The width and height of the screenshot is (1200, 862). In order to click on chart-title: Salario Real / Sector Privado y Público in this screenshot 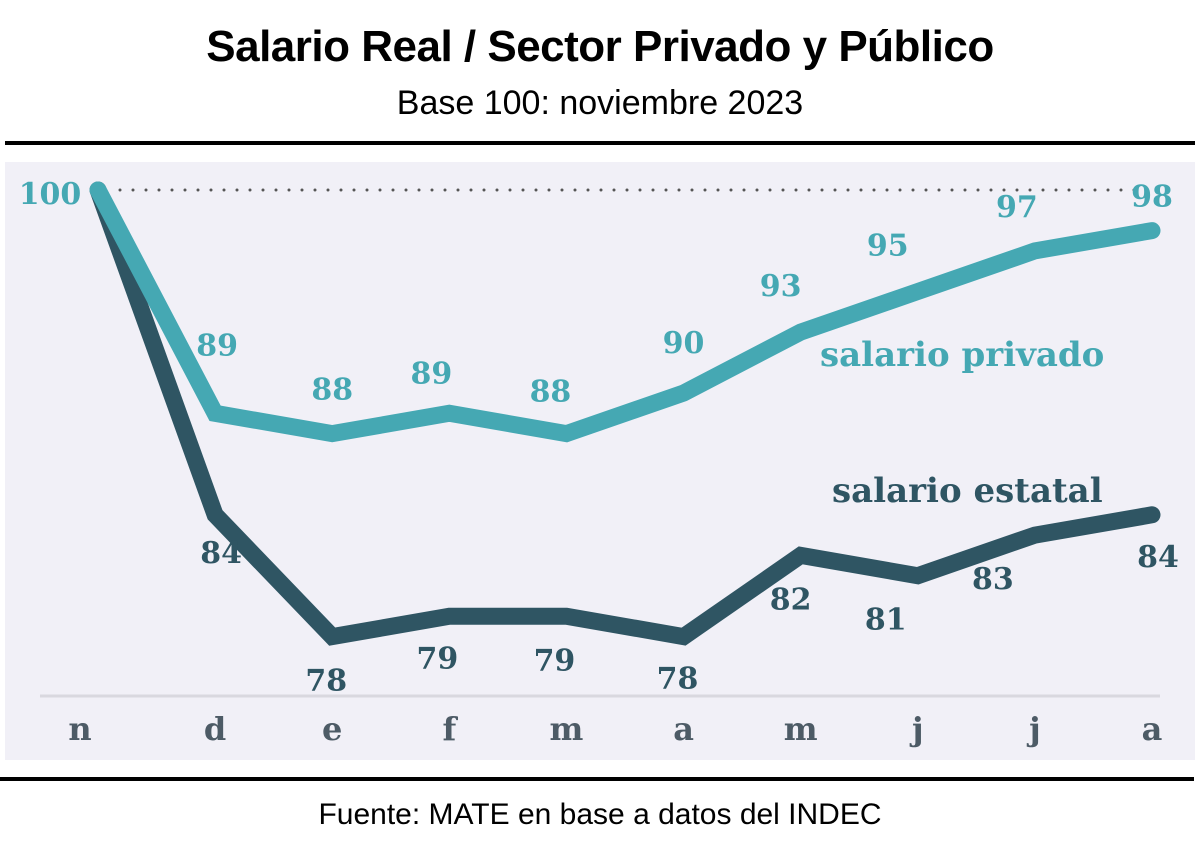, I will do `click(600, 46)`.